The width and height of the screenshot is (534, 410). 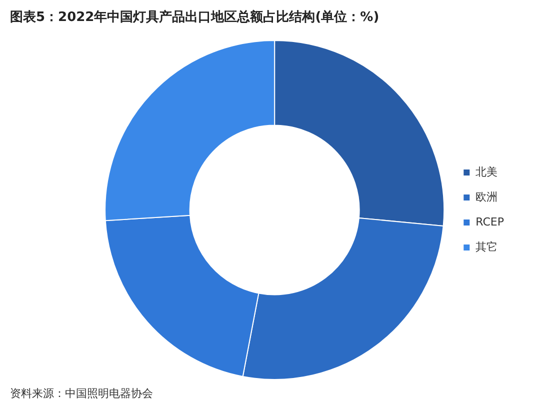 What do you see at coordinates (487, 197) in the screenshot?
I see `legend-label: 欧洲` at bounding box center [487, 197].